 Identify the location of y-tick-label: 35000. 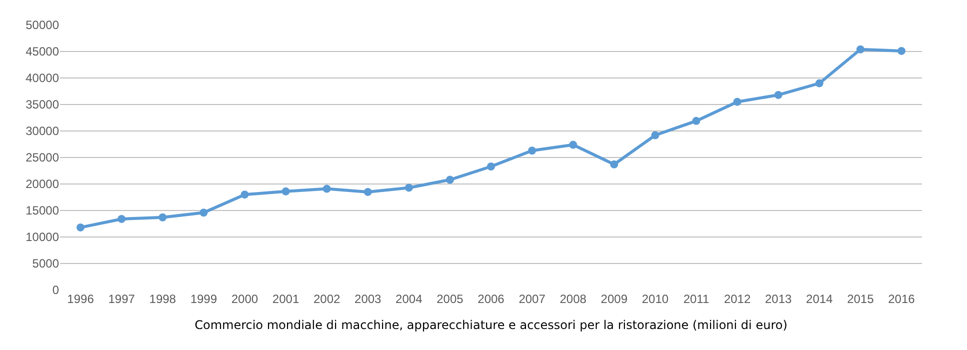
(43, 105).